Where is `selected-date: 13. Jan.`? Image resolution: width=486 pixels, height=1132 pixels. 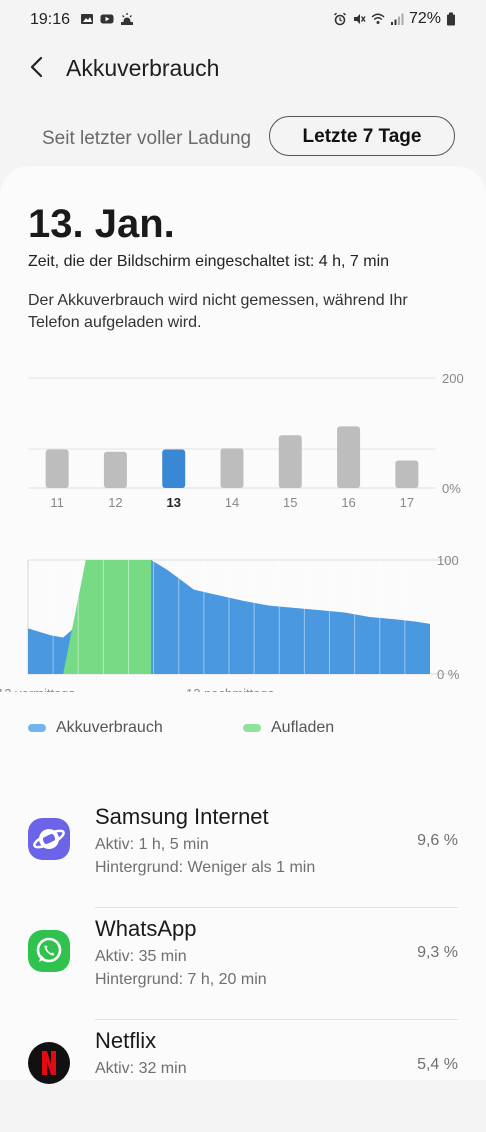 selected-date: 13. Jan. is located at coordinates (101, 224).